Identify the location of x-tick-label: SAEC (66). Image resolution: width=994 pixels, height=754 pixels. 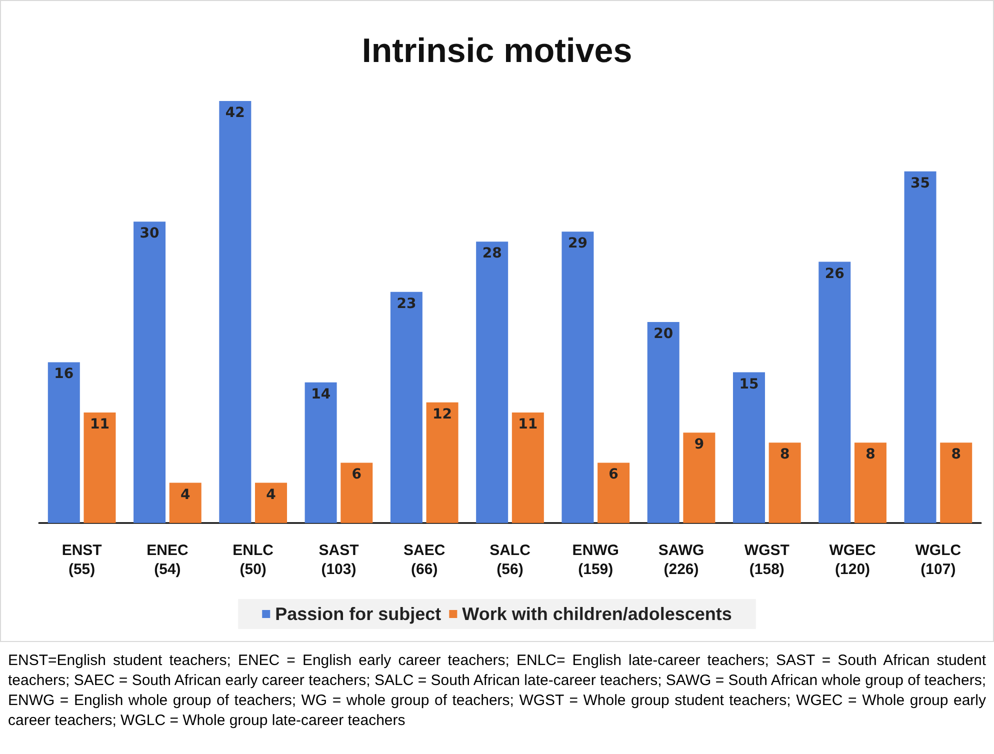
(425, 560).